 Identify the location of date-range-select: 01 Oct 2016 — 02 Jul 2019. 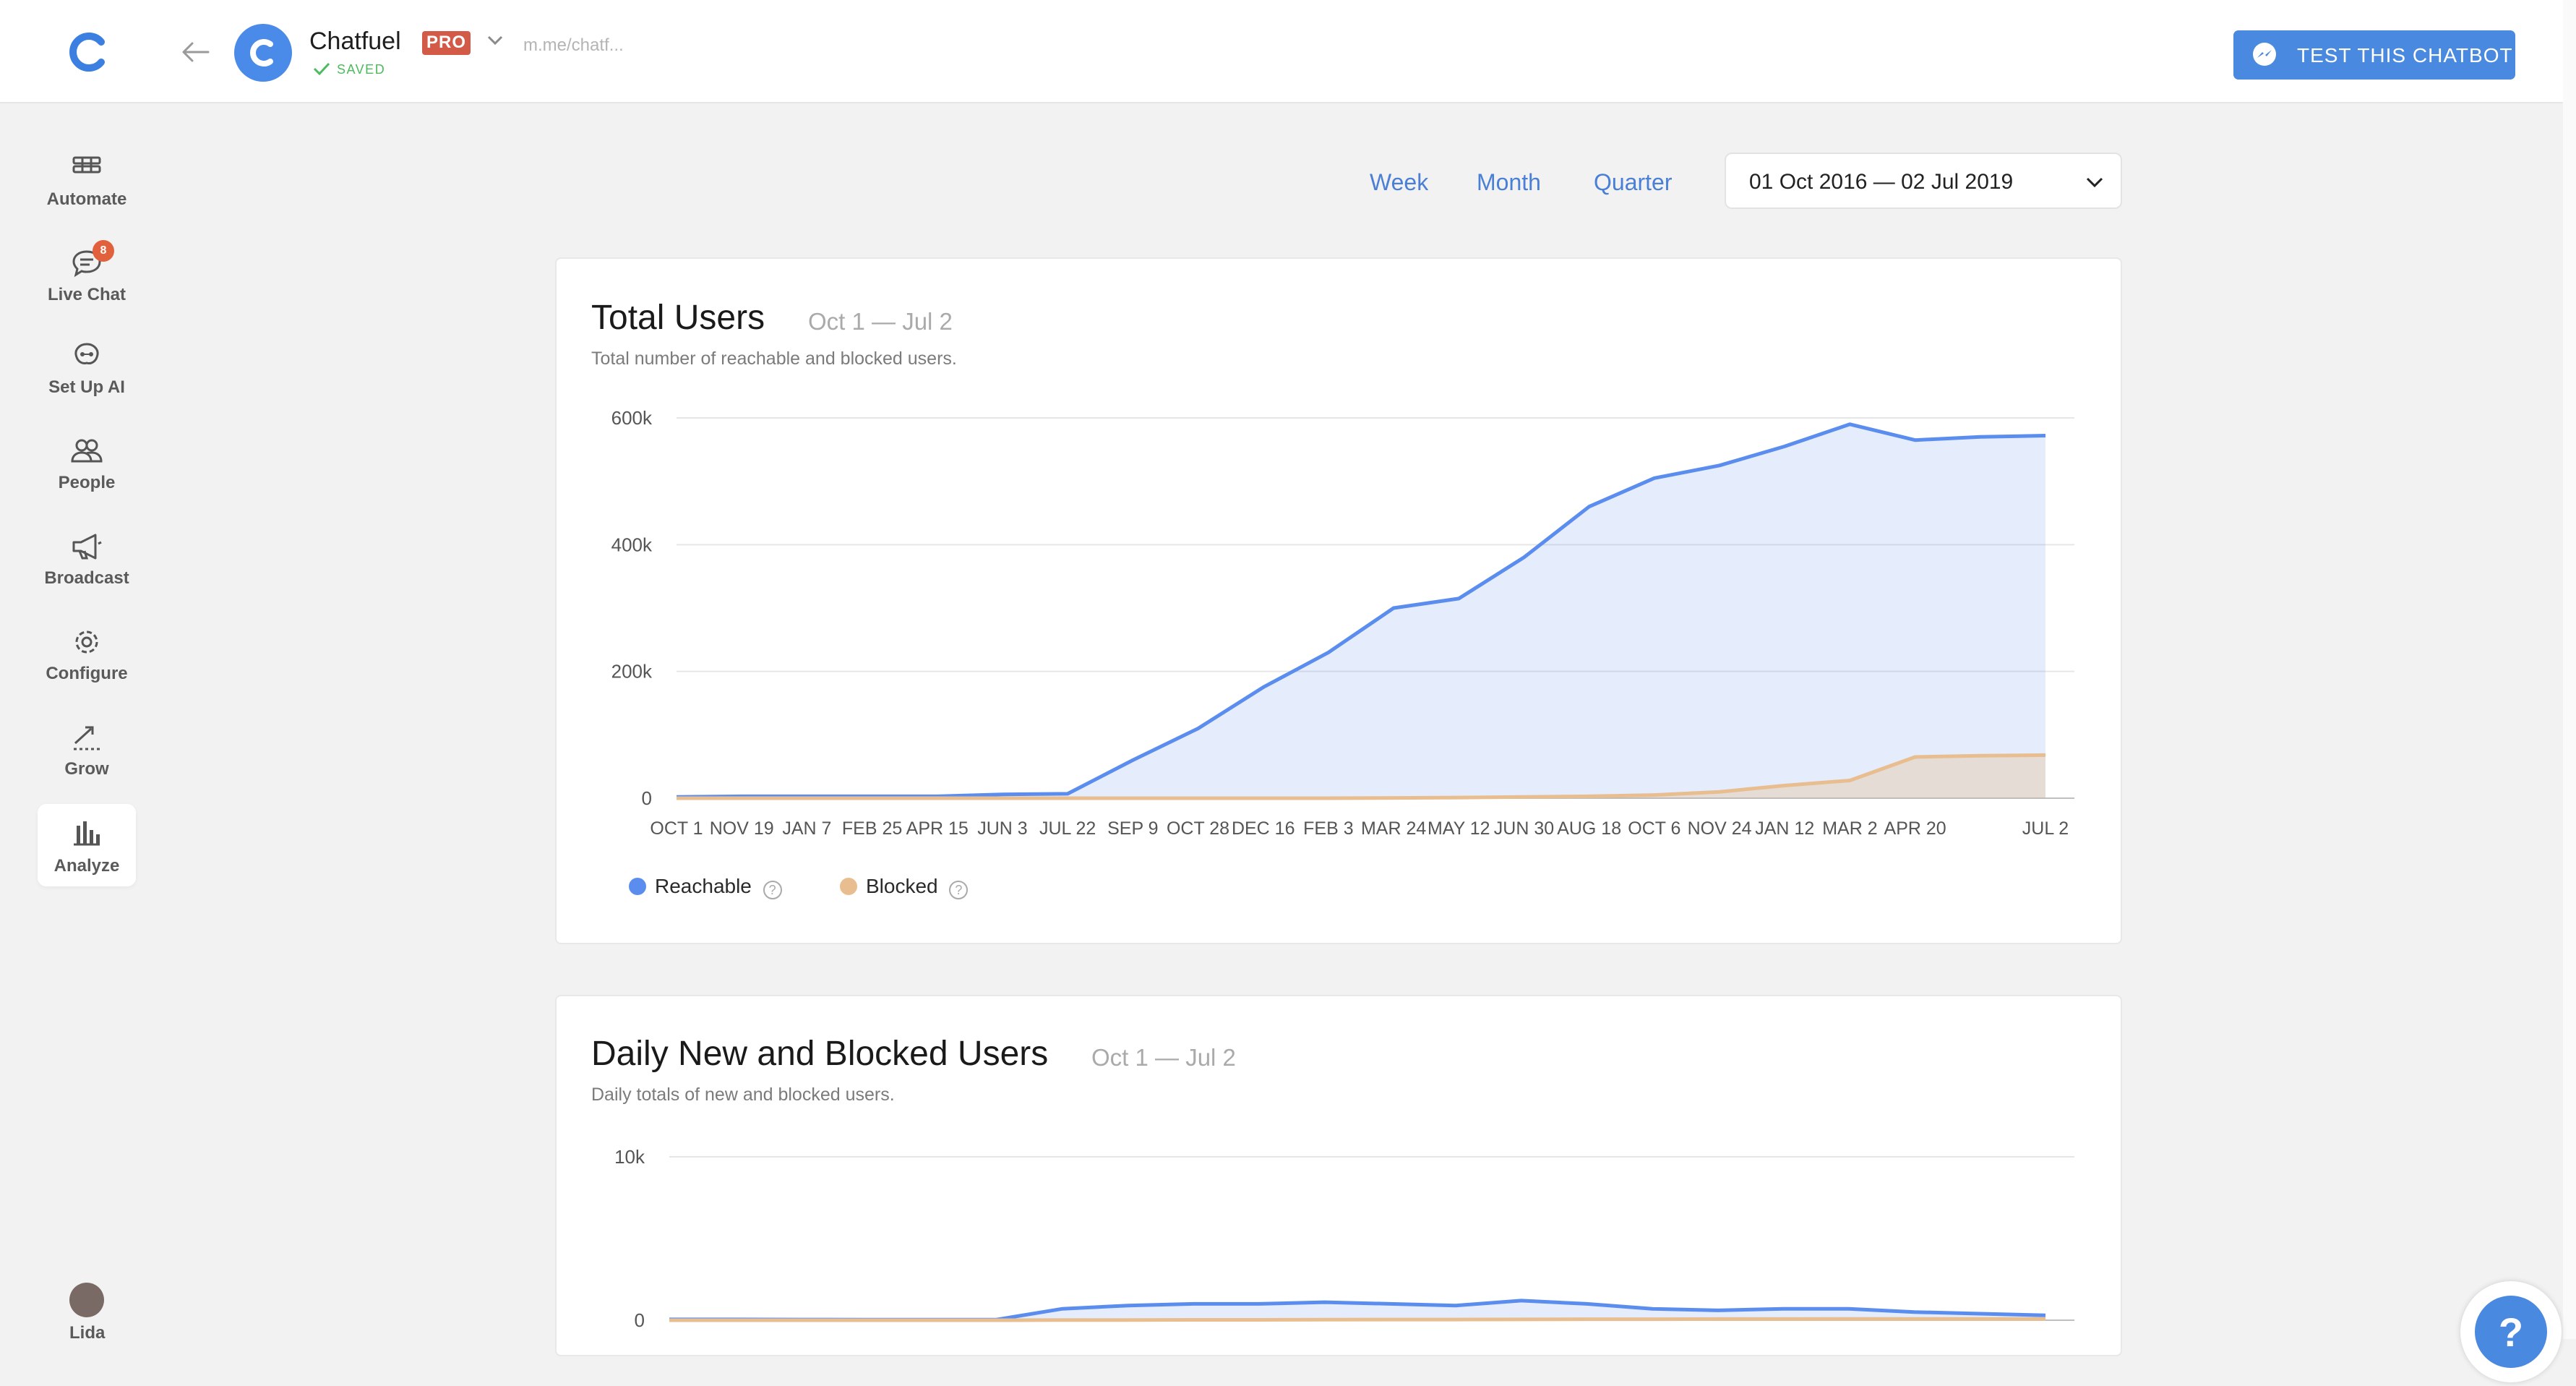
(1924, 181).